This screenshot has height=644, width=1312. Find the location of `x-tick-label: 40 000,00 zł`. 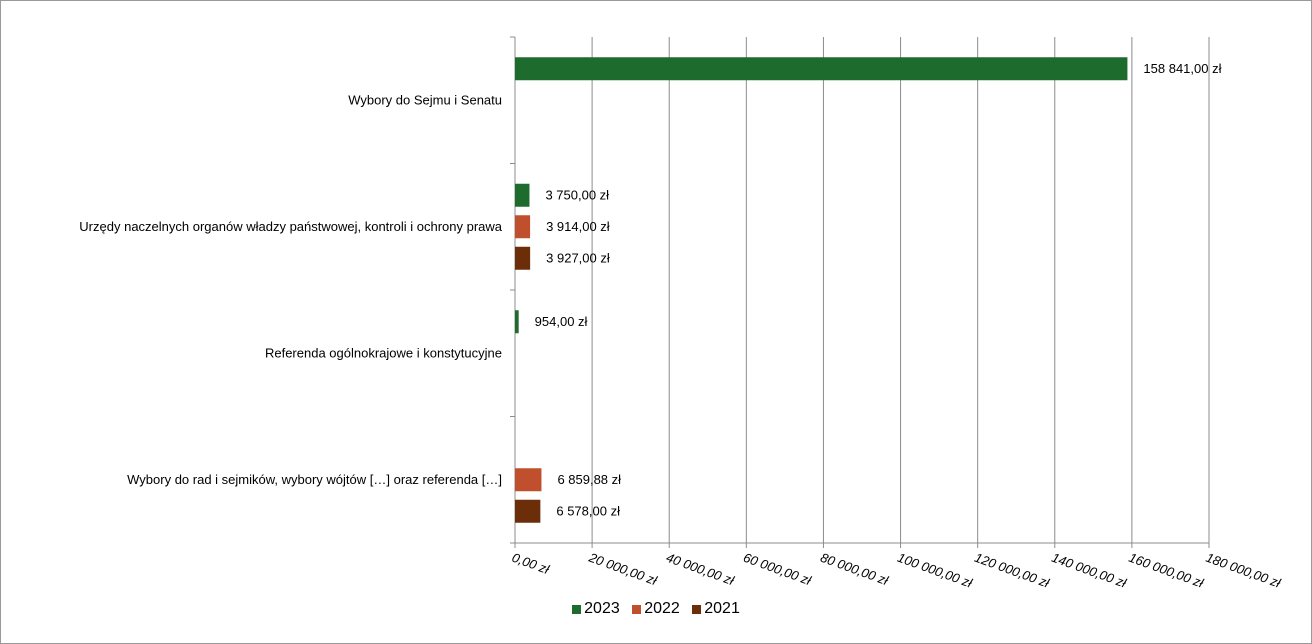

x-tick-label: 40 000,00 zł is located at coordinates (700, 569).